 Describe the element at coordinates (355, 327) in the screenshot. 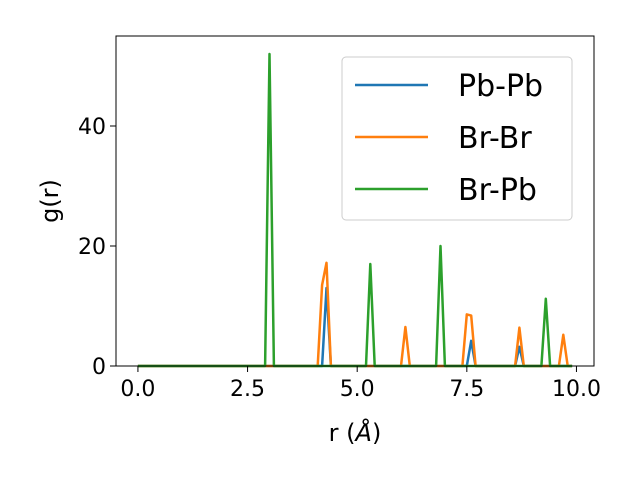

I see `series-line-pb-pb` at that location.